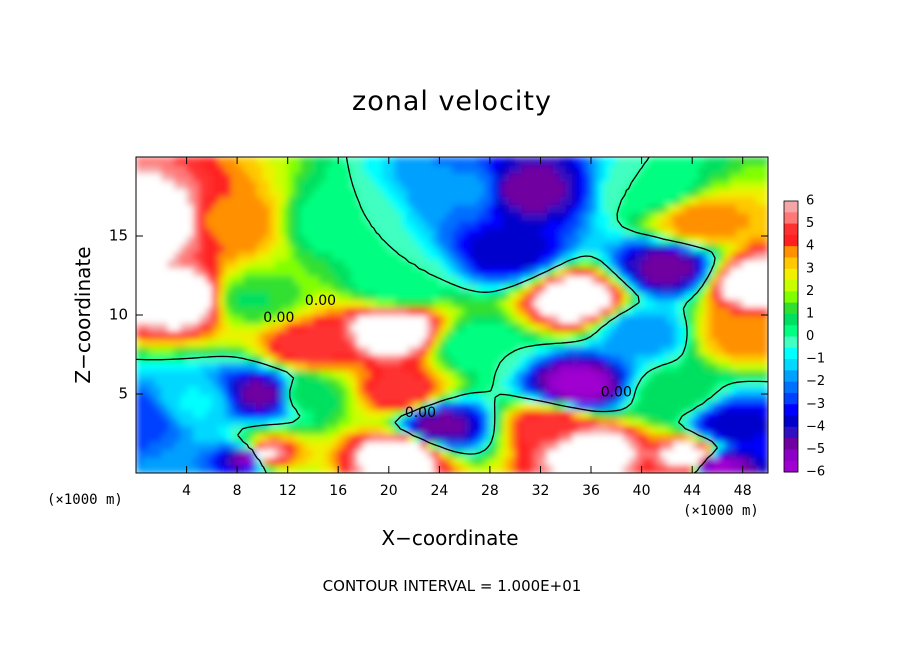 The image size is (904, 654). Describe the element at coordinates (815, 381) in the screenshot. I see `colorbar-label: −2` at that location.